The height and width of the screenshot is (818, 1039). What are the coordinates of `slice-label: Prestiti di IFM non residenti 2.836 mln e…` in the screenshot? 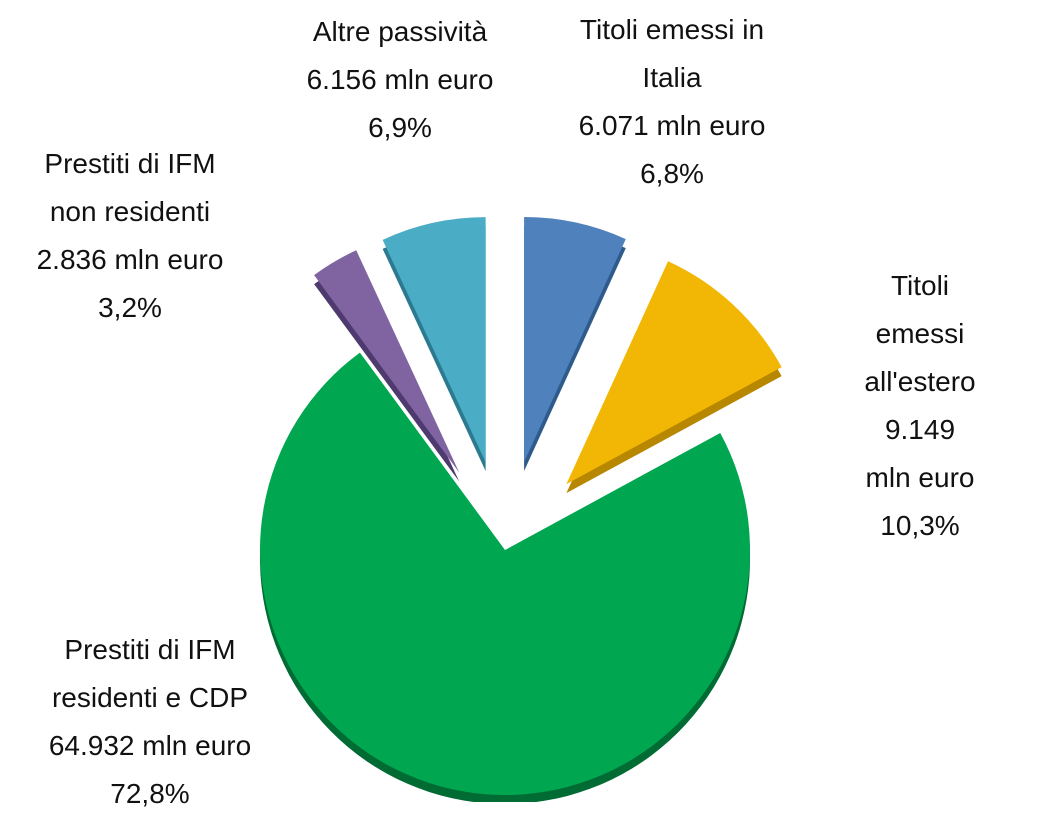 It's located at (130, 236).